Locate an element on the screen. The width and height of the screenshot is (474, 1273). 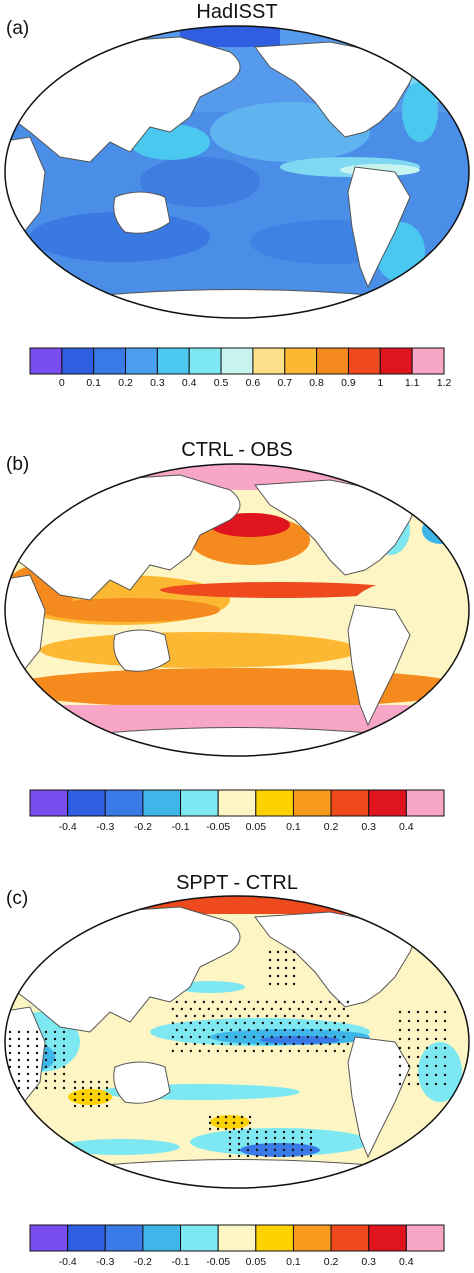
colorbar-tick-label: 0.2 is located at coordinates (331, 827).